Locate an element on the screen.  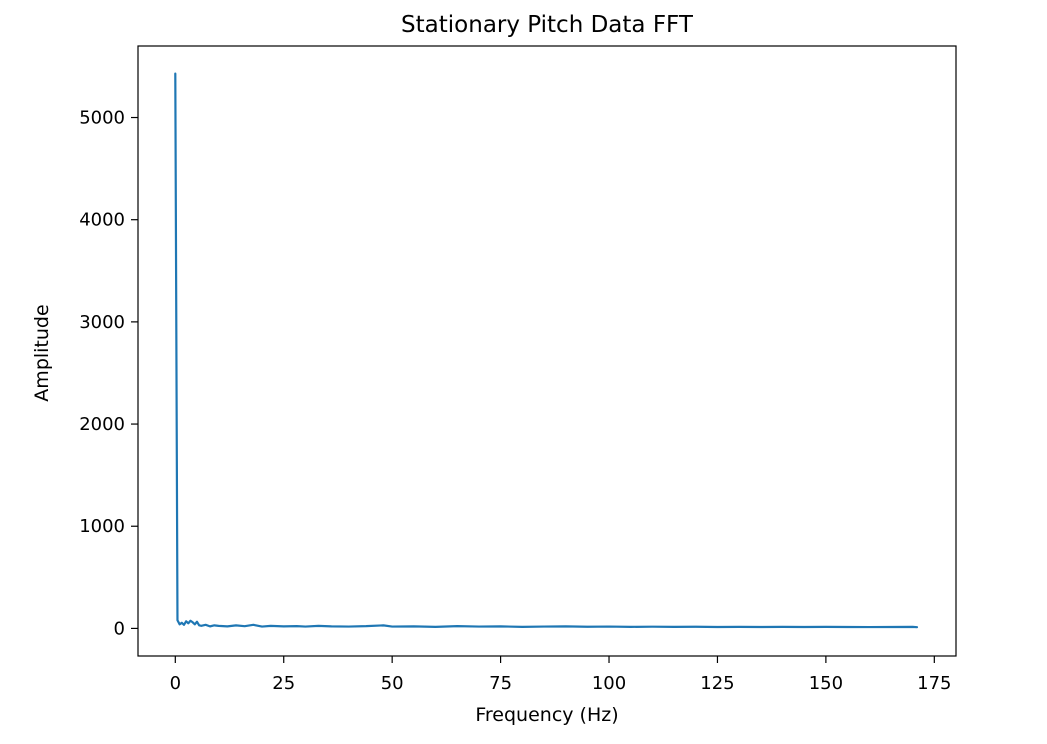
x-tick-label: 75 is located at coordinates (500, 683).